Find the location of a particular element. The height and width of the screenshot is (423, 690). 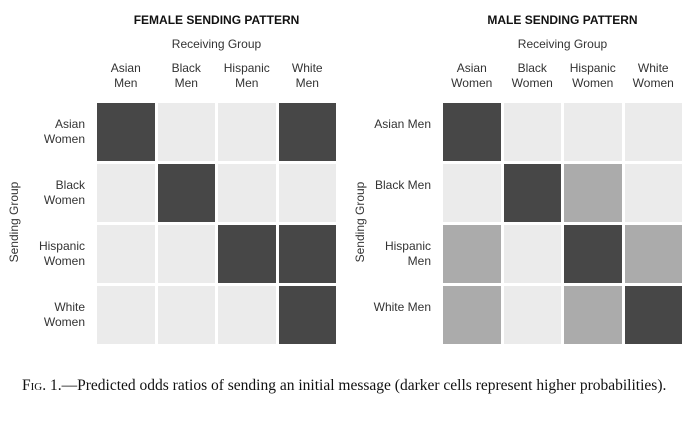

row-label: Asian Men is located at coordinates (402, 123).